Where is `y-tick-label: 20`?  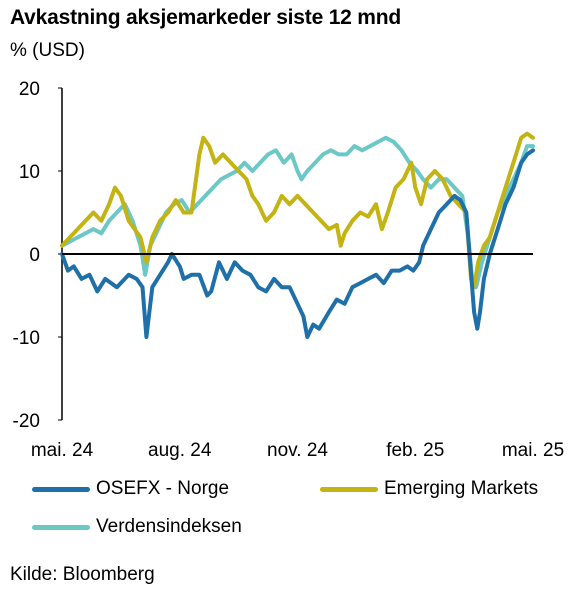 y-tick-label: 20 is located at coordinates (29, 89).